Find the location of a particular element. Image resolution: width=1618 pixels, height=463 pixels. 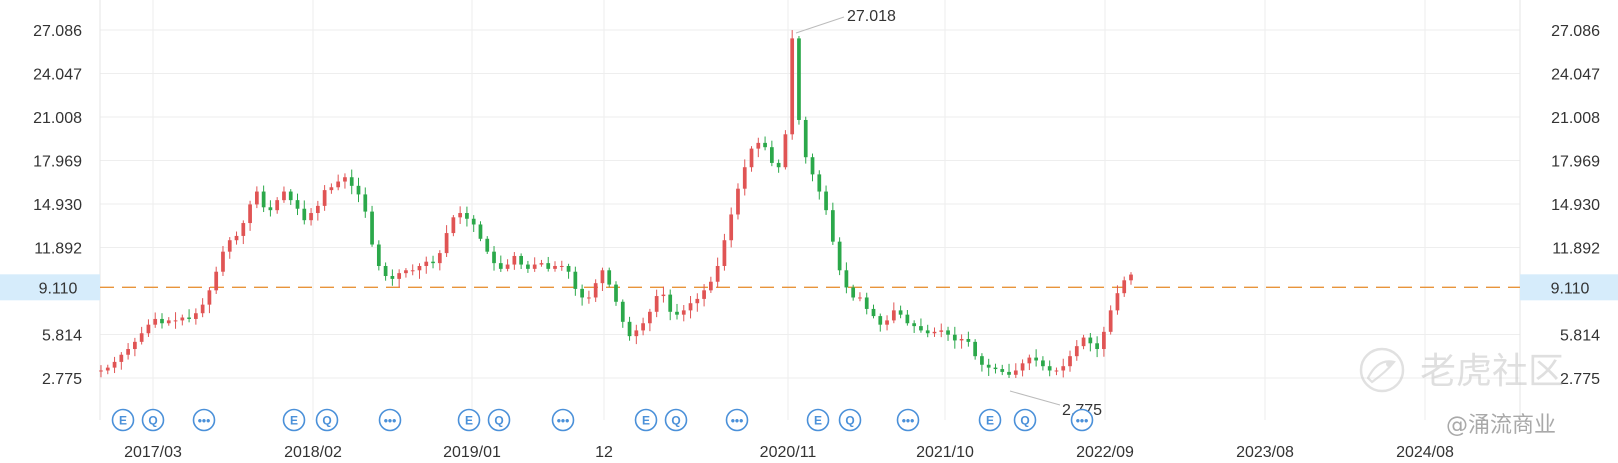

watermark-brand: 老虎社区 is located at coordinates (1492, 371).